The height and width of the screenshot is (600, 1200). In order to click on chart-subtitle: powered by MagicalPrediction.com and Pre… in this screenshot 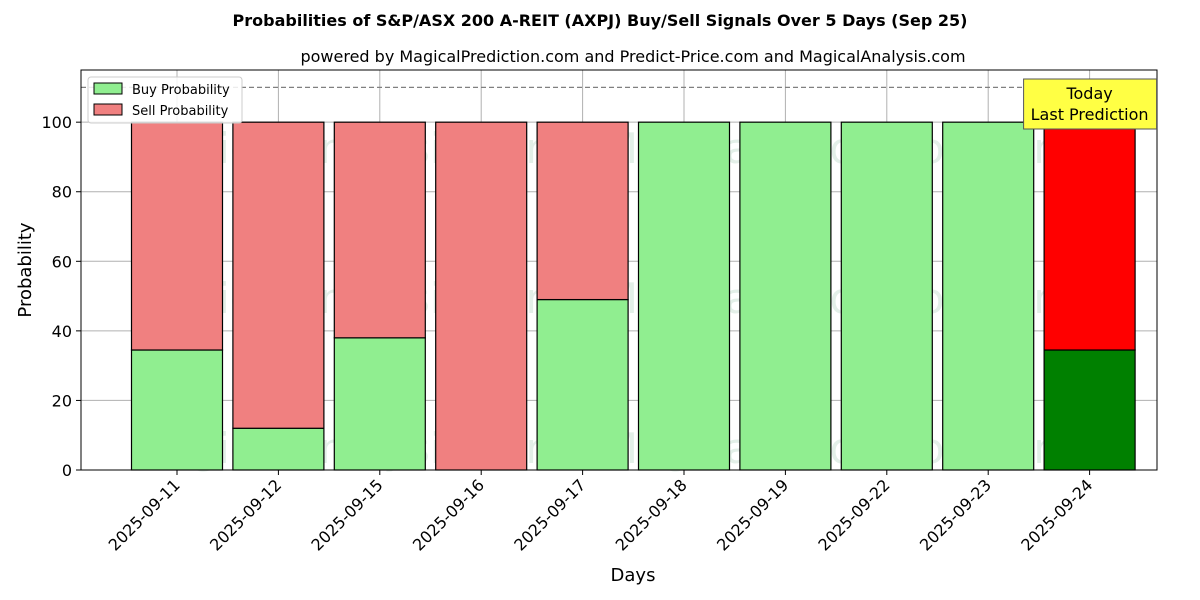, I will do `click(632, 56)`.